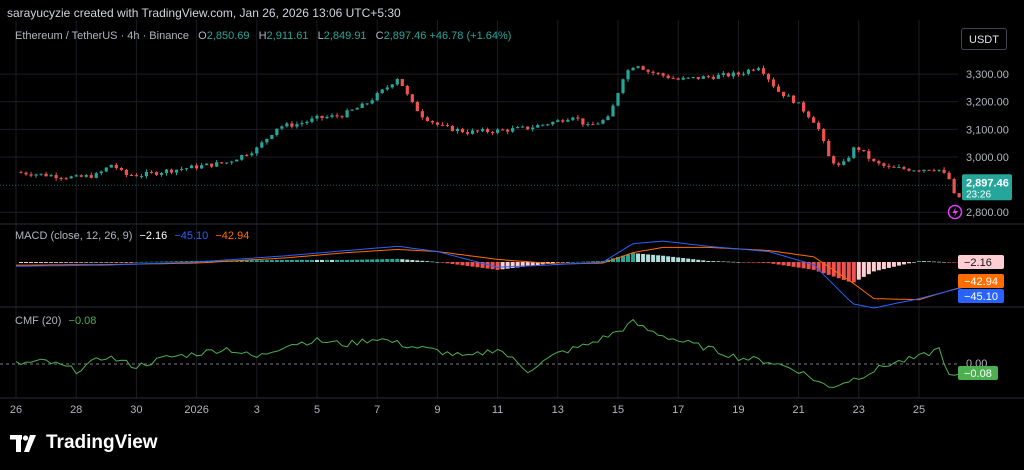 The width and height of the screenshot is (1024, 470). I want to click on time-axis-tick: 28, so click(76, 410).